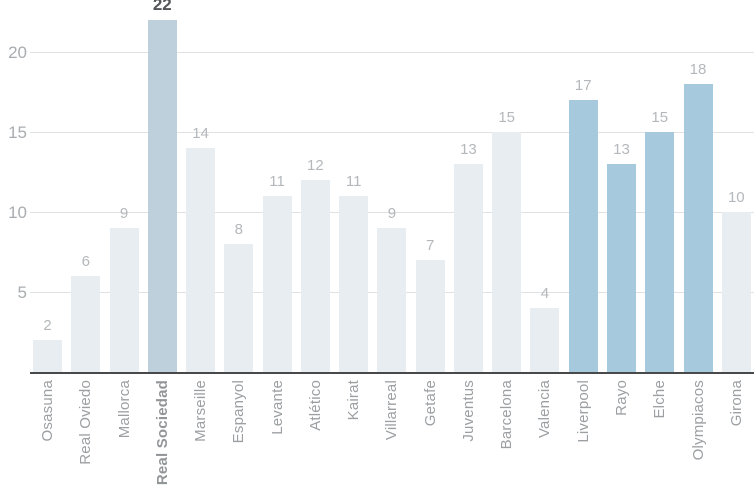 The height and width of the screenshot is (488, 754). What do you see at coordinates (392, 300) in the screenshot?
I see `bar-villarreal` at bounding box center [392, 300].